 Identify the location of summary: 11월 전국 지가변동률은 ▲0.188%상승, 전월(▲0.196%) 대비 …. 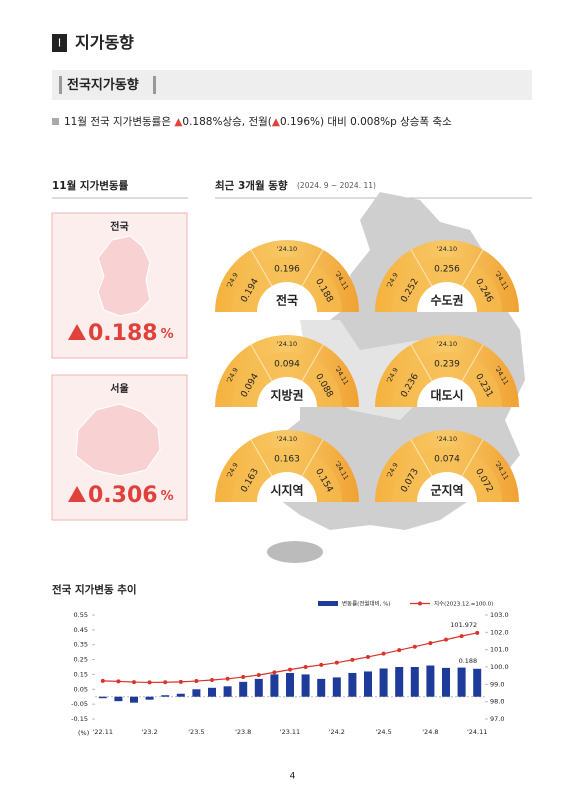
(258, 122).